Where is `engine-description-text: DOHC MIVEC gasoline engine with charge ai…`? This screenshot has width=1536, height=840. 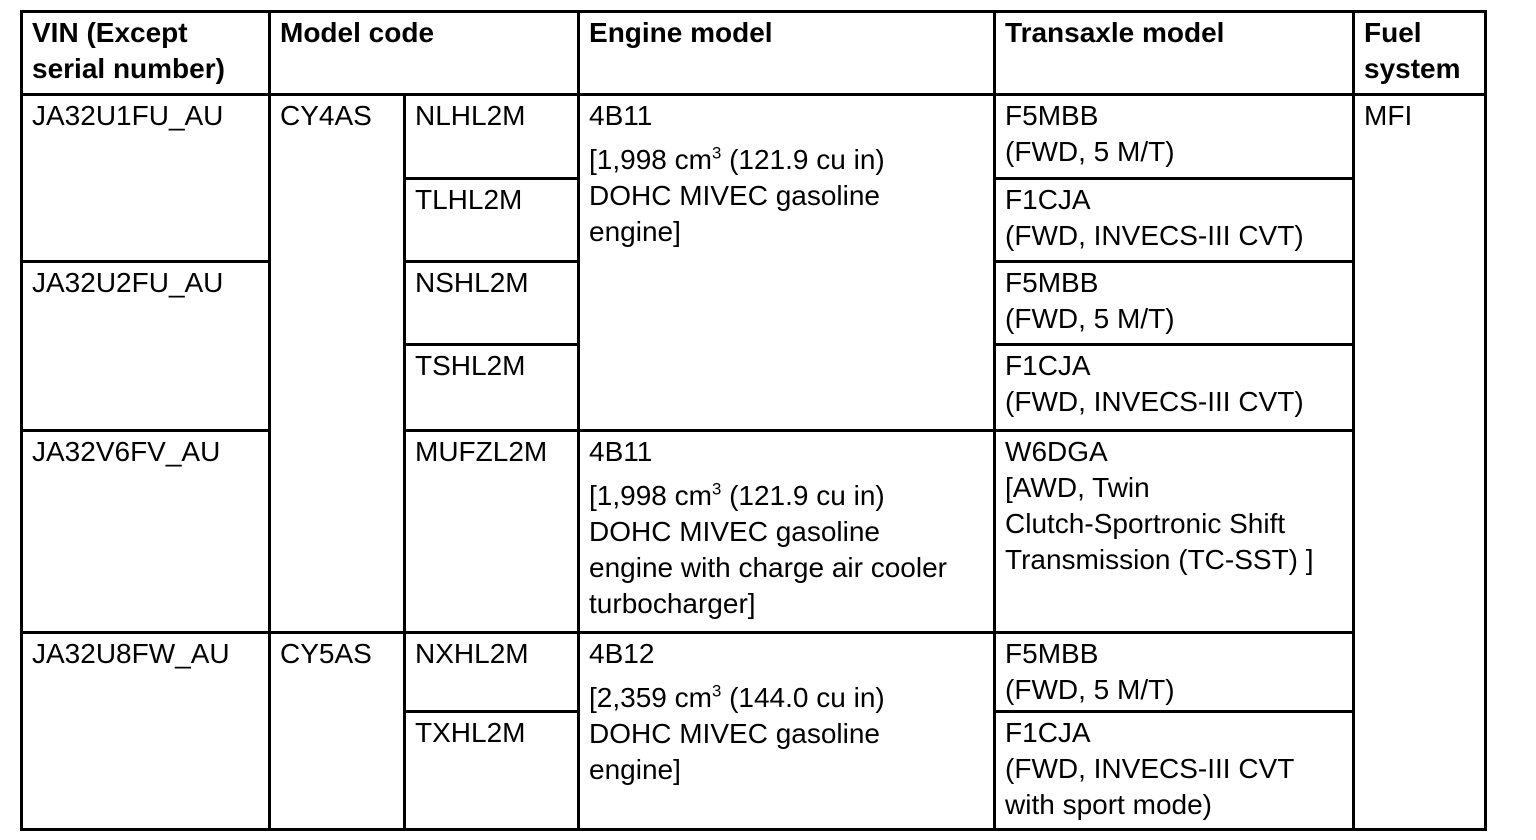 engine-description-text: DOHC MIVEC gasoline engine with charge ai… is located at coordinates (787, 568).